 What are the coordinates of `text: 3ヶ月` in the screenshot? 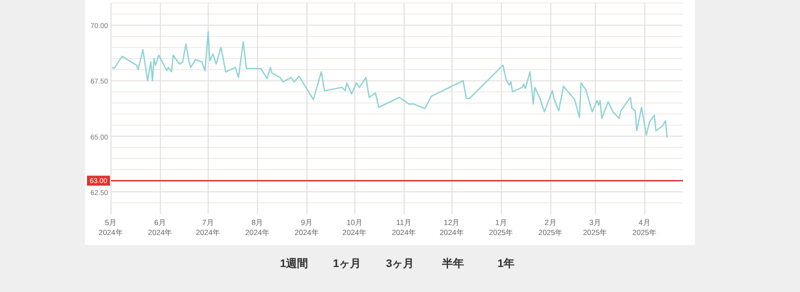 It's located at (400, 264).